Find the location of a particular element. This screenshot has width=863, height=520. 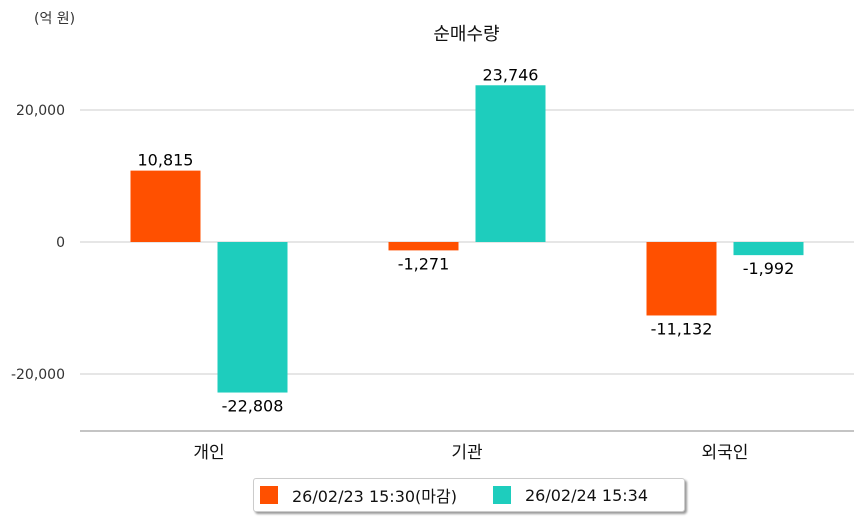

data-label: -1,992 is located at coordinates (769, 268).